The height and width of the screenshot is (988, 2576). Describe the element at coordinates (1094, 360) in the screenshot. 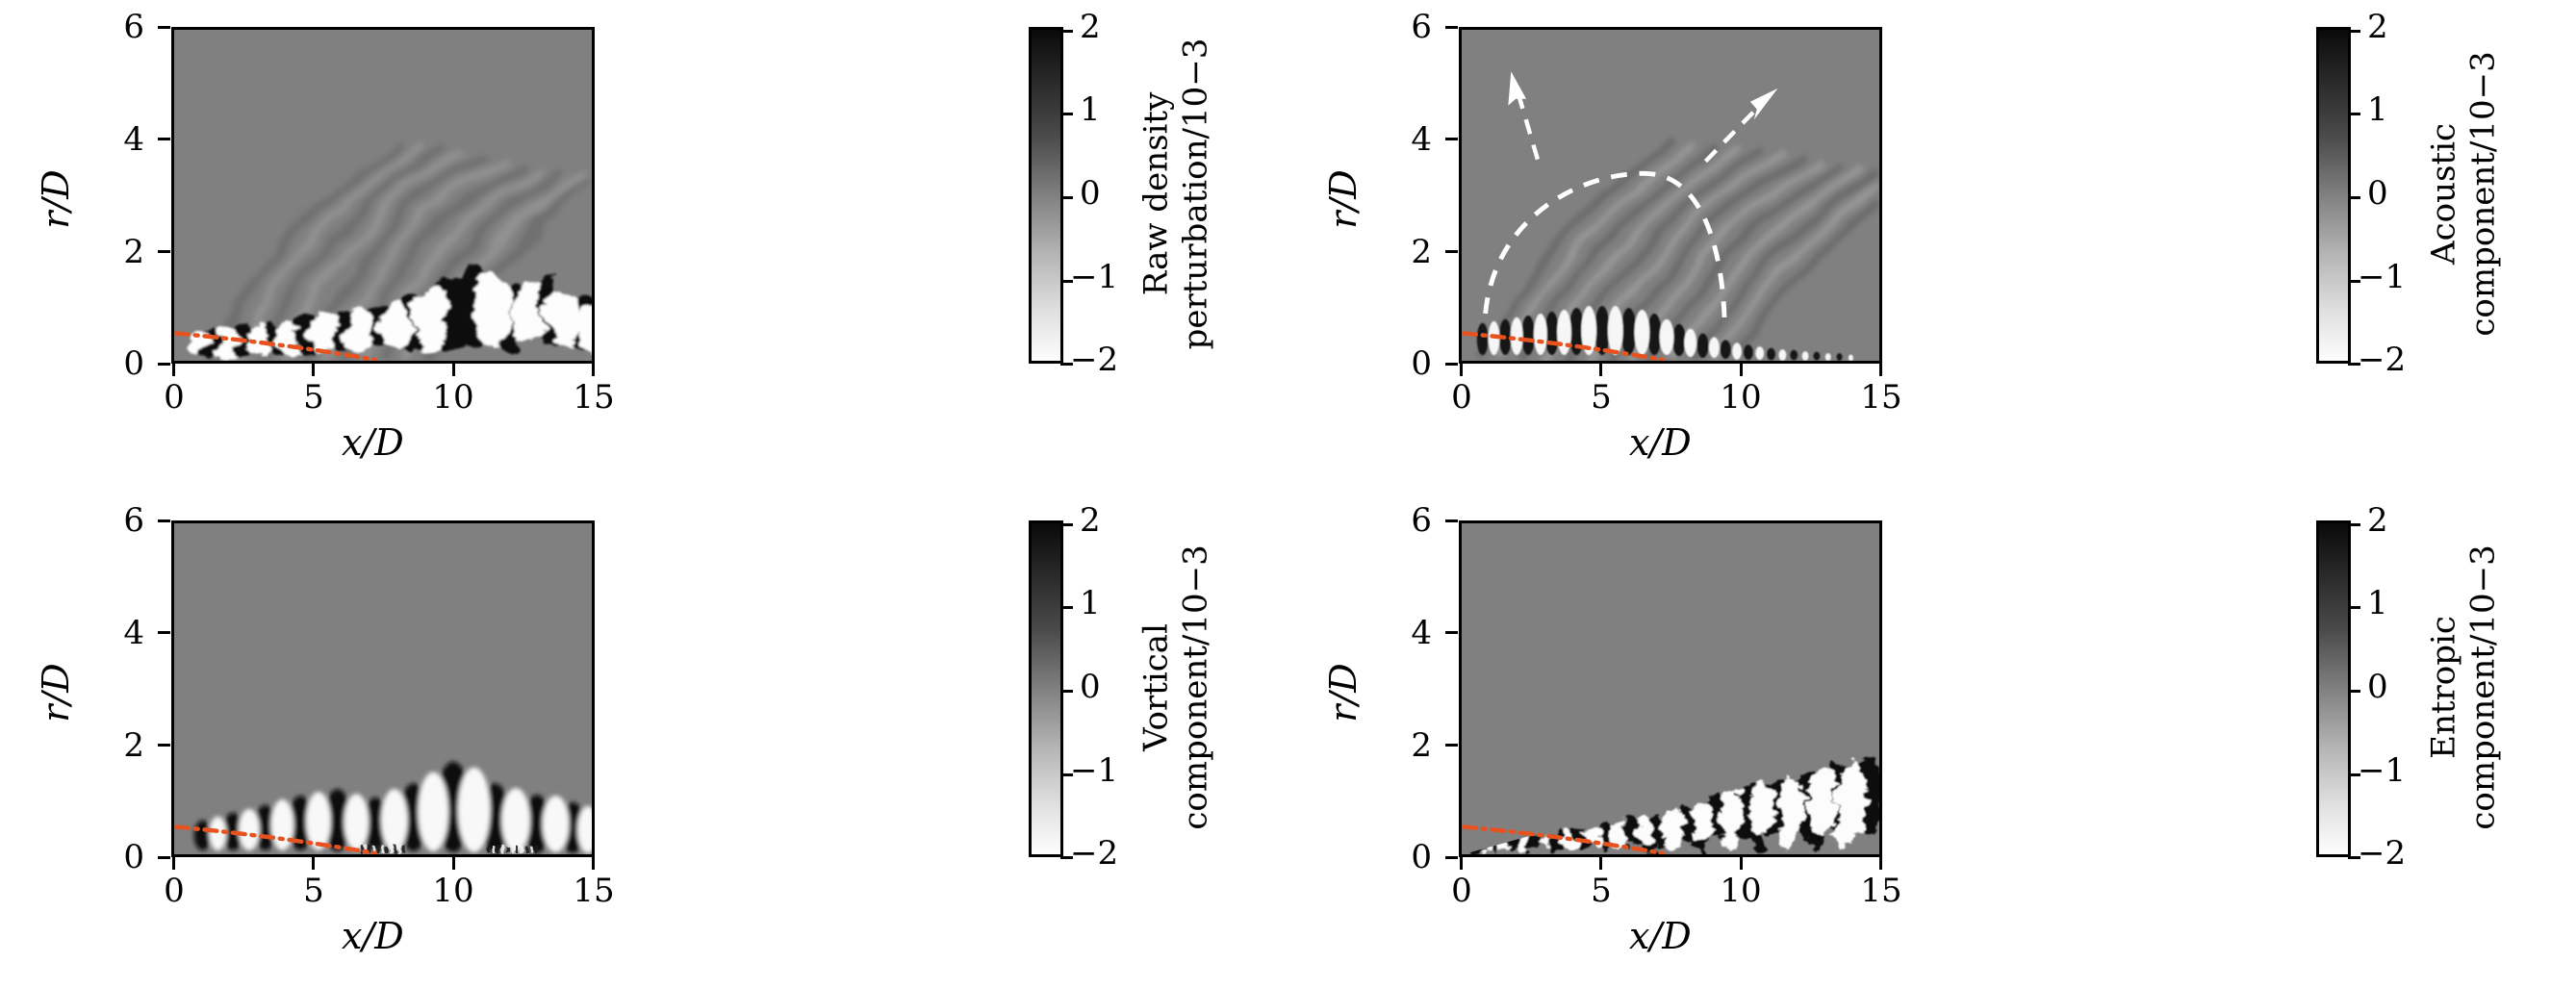

I see `cbtick-label-m2: −2` at that location.